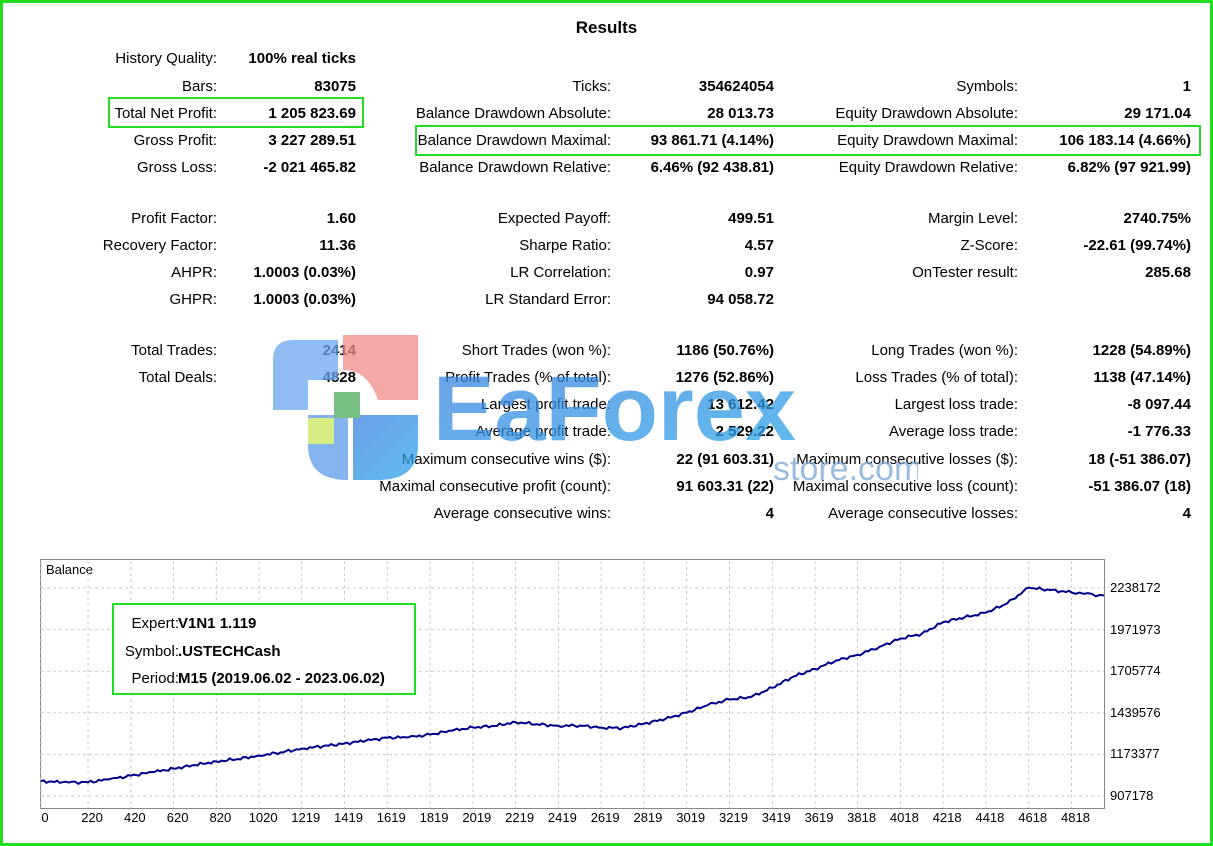  I want to click on x-tick-label: 1020, so click(263, 817).